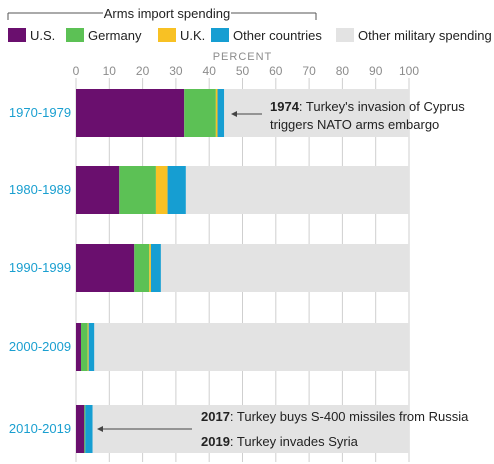  Describe the element at coordinates (40, 189) in the screenshot. I see `category-label-1: 1980-1989` at that location.